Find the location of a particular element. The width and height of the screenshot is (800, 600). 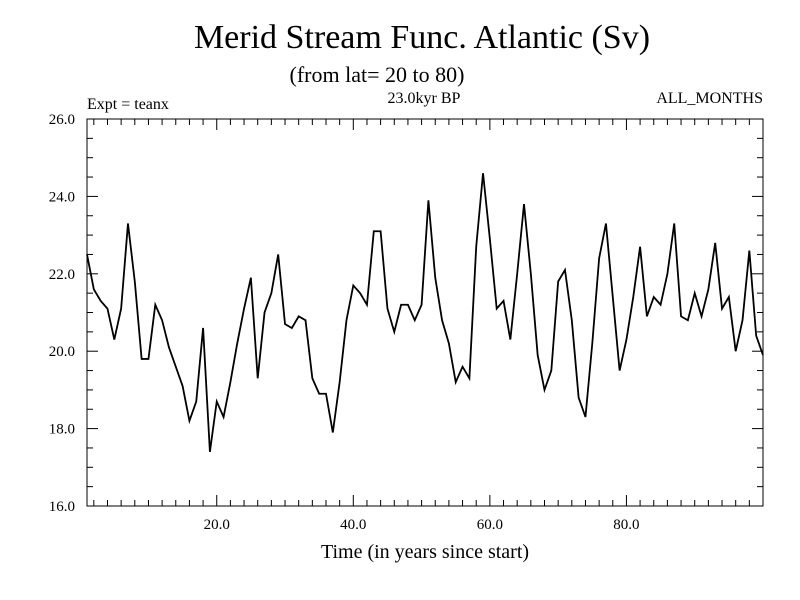

x-tick-label: 60.0 is located at coordinates (490, 525).